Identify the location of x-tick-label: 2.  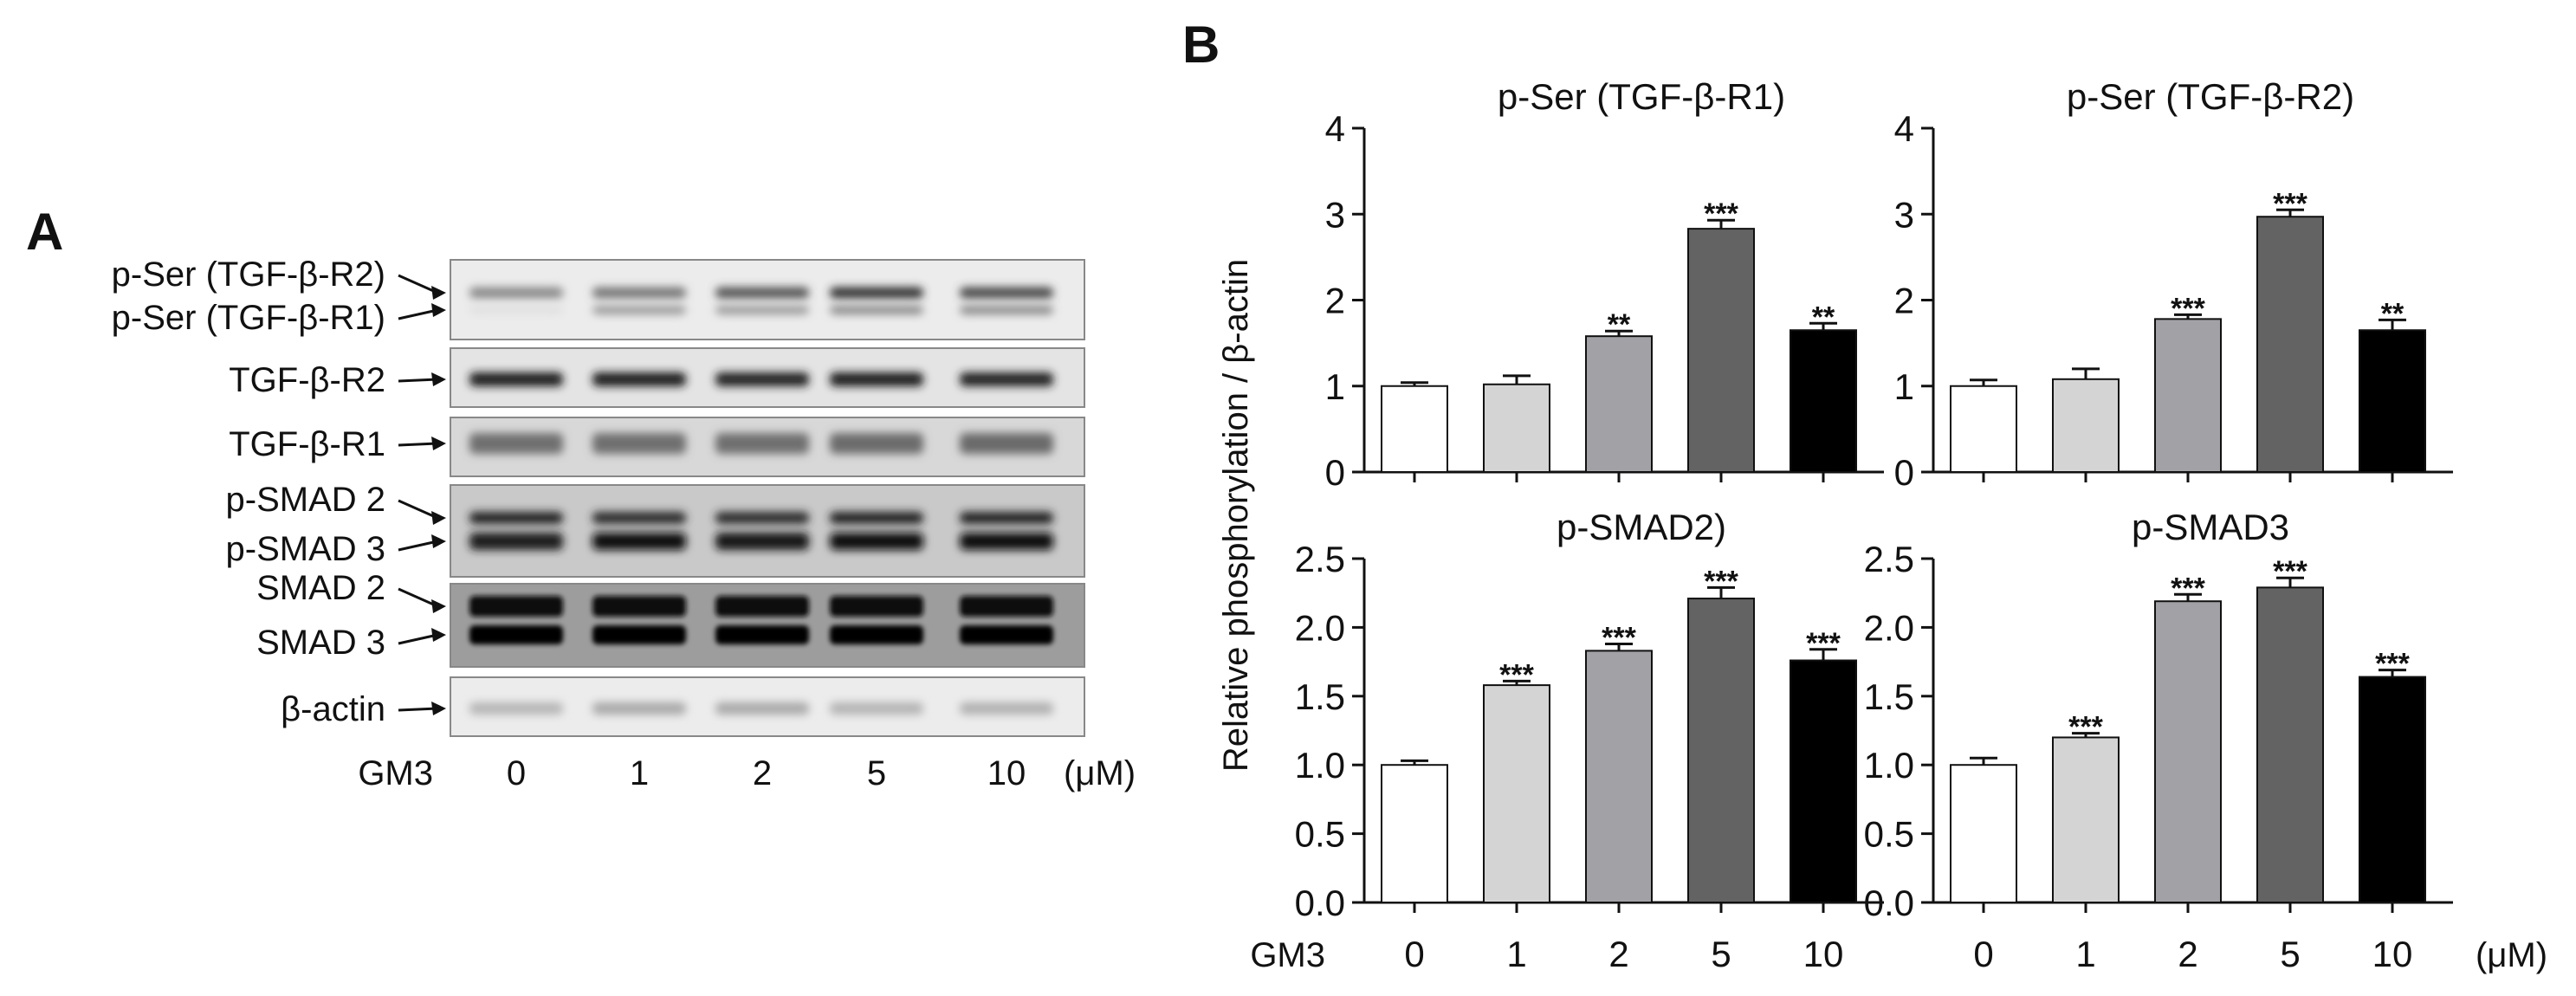
(1618, 954).